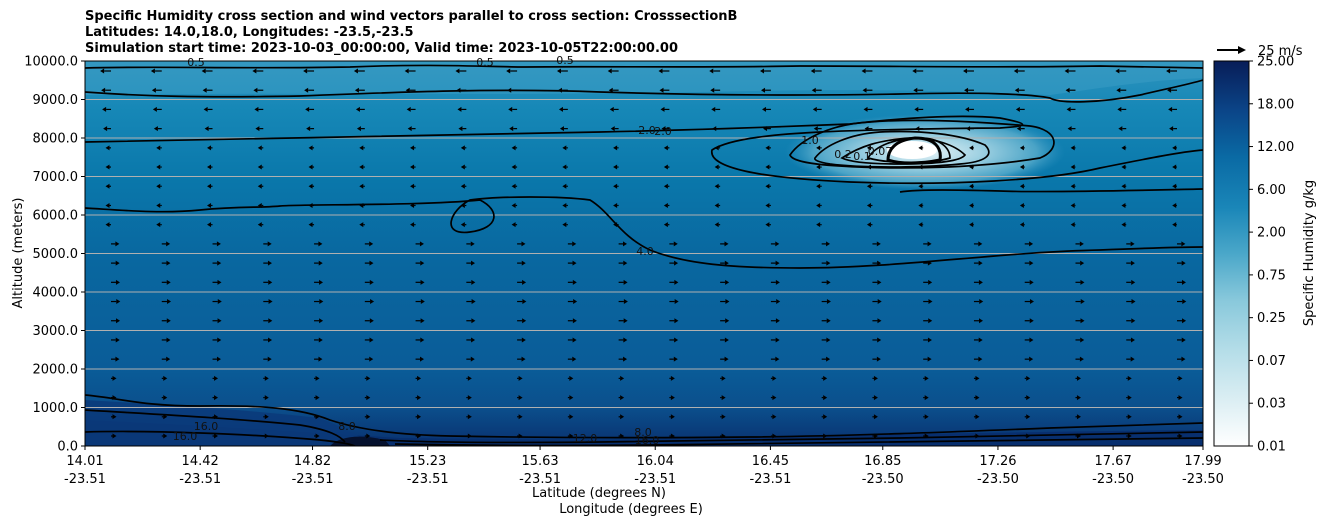 This screenshot has width=1326, height=526. I want to click on x-tick-label-longitude: -23.51, so click(770, 479).